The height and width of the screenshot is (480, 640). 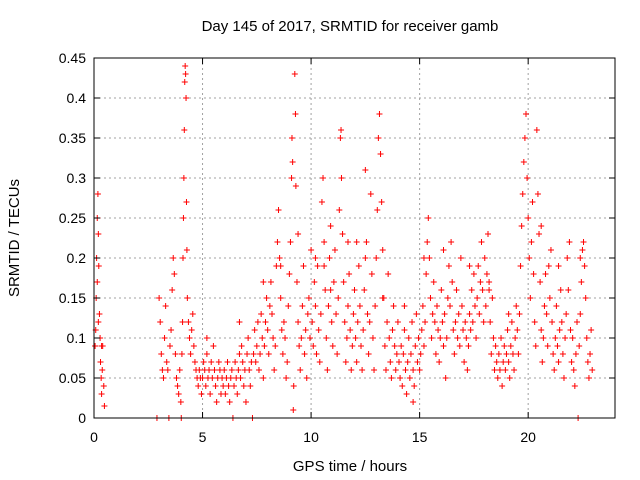 What do you see at coordinates (528, 437) in the screenshot?
I see `x-tick-label: 20` at bounding box center [528, 437].